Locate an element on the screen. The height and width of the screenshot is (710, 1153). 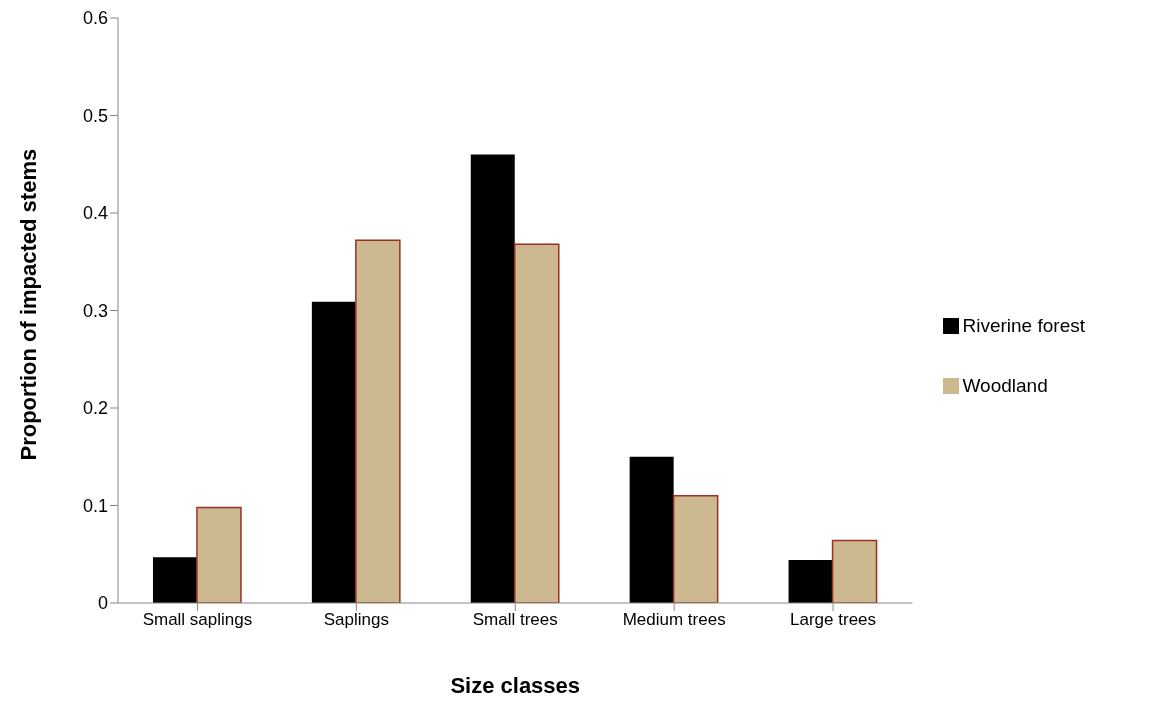
x-tick-label: Saplings is located at coordinates (356, 620).